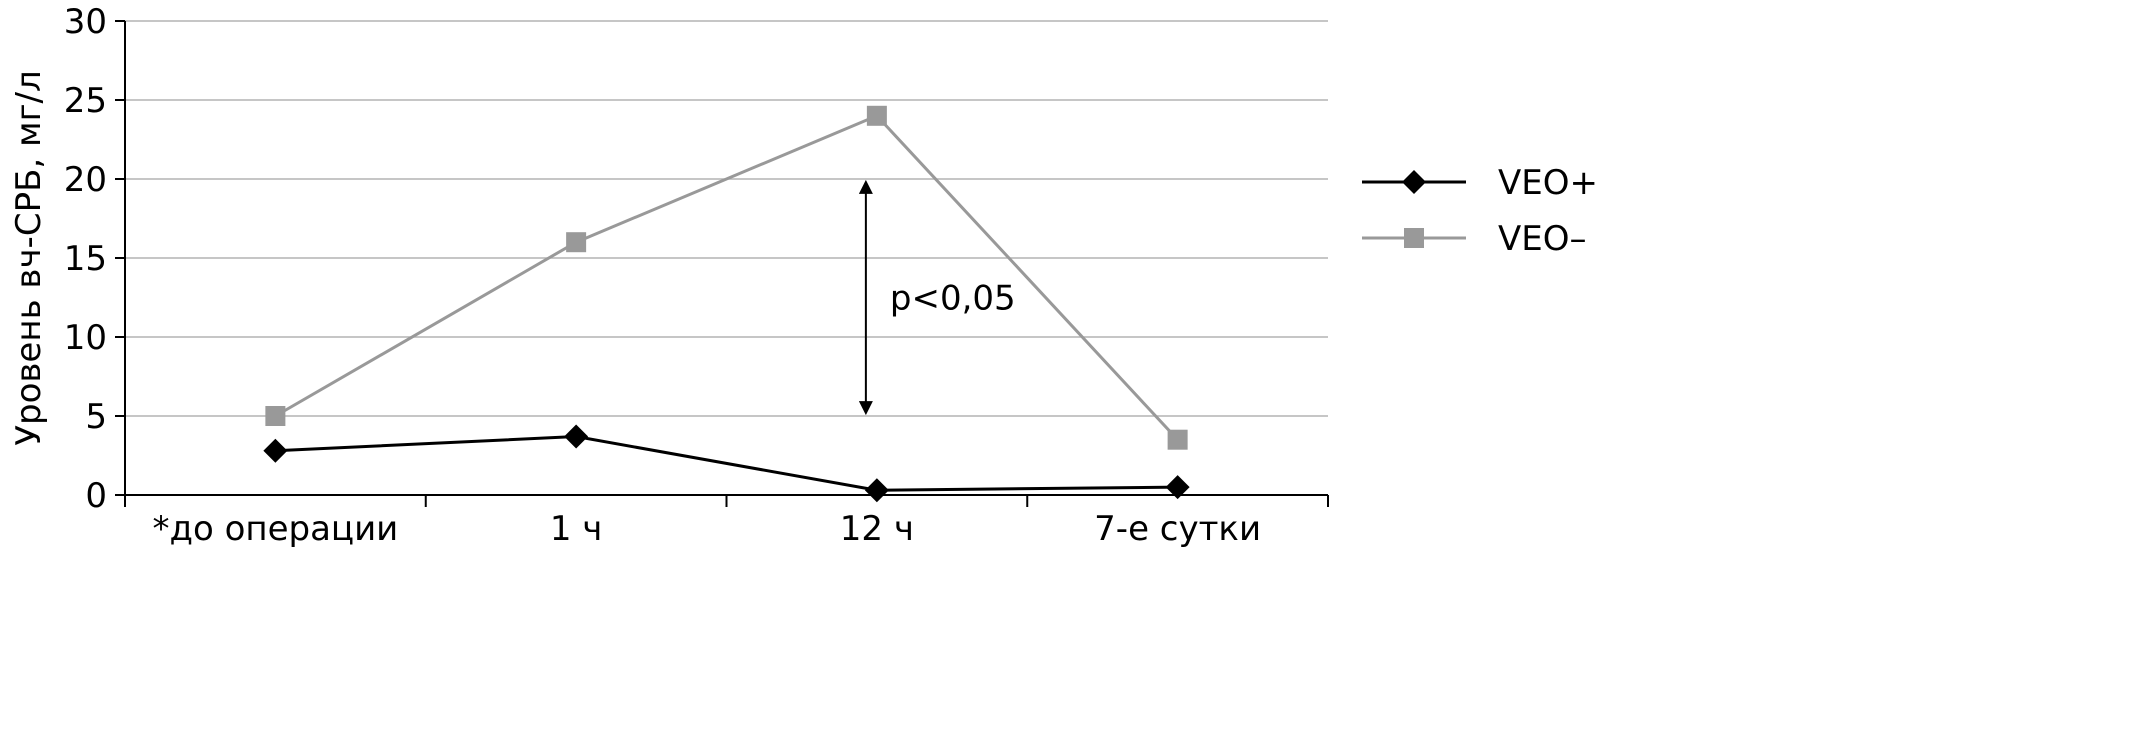  I want to click on x-axis-tick-labels: *до операции 1 ч 12 ч 7-е сутки, so click(706, 529).